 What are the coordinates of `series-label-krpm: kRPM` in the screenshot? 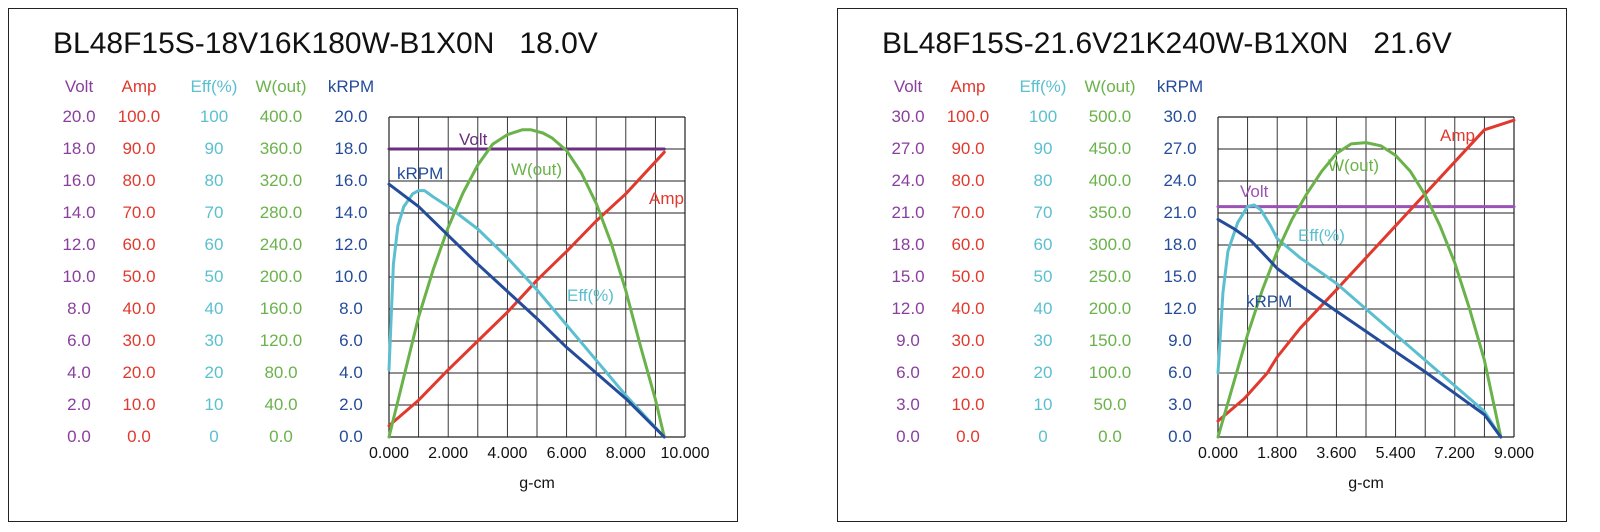 It's located at (1269, 301).